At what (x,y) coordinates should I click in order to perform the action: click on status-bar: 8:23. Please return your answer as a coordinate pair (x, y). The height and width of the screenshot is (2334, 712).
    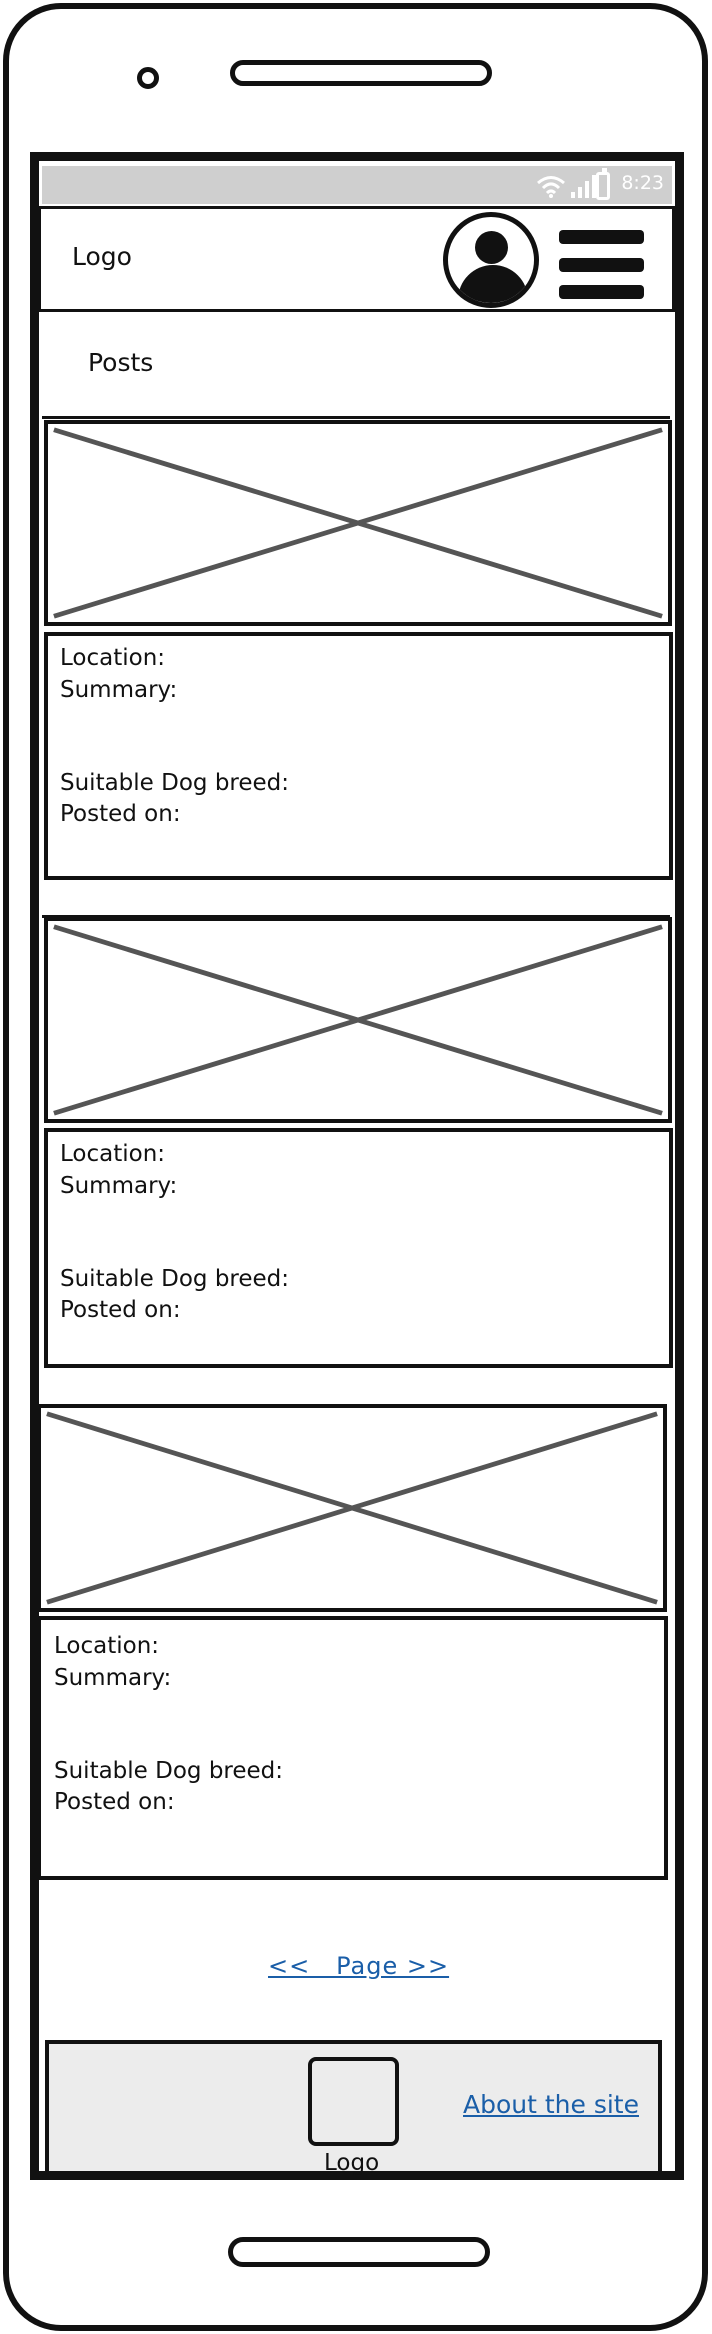
    Looking at the image, I should click on (357, 185).